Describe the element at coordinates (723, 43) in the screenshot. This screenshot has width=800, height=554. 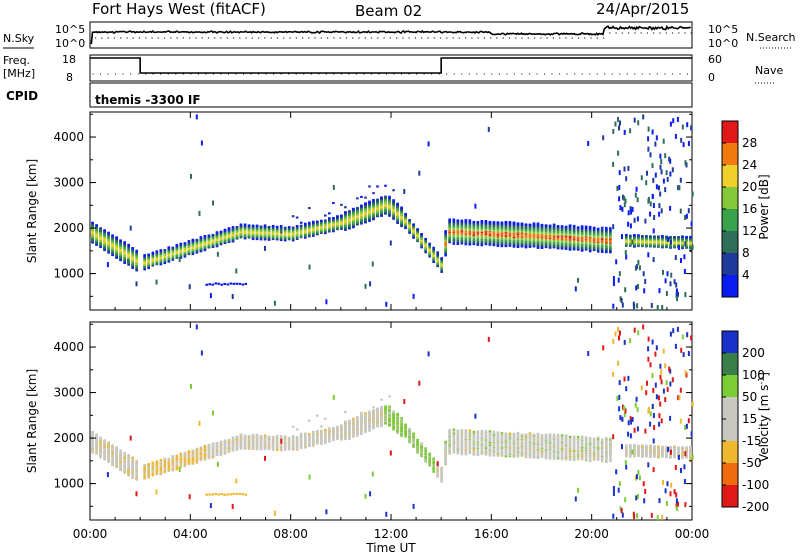
I see `nsearch-tick-bottom: 10^0` at that location.